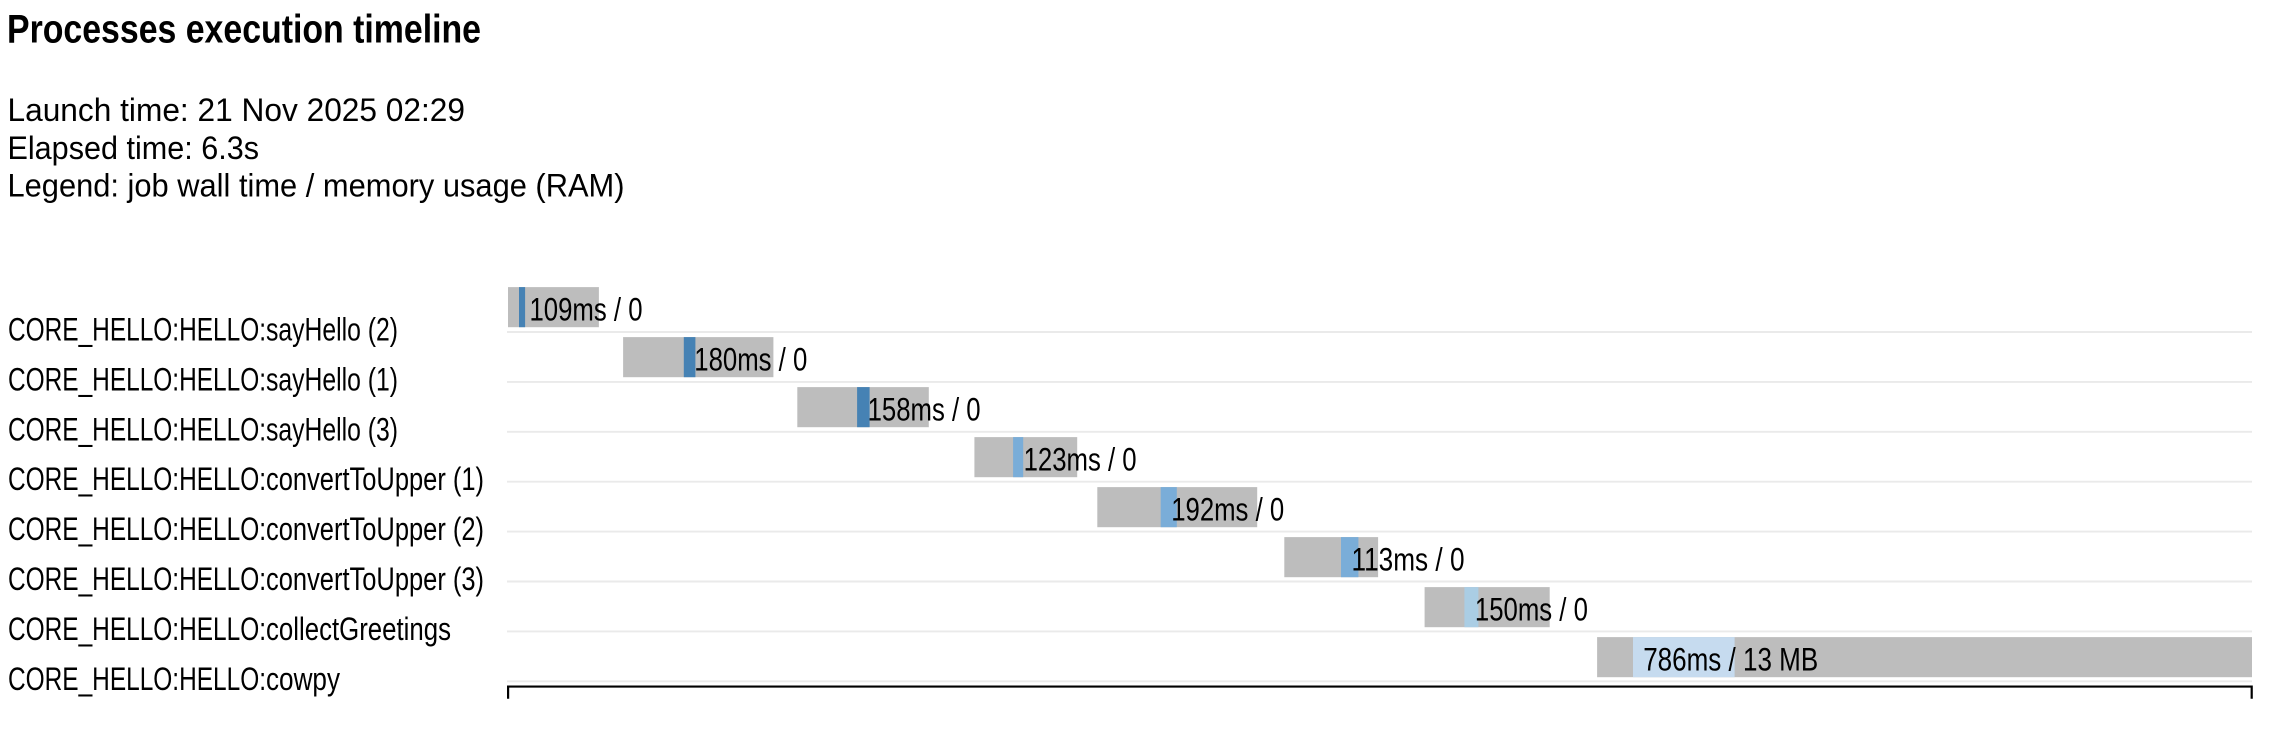 The width and height of the screenshot is (2284, 729). Describe the element at coordinates (229, 629) in the screenshot. I see `svg-text:CORE_HELLO:HELLO:collectGreeti: CORE_HELLO:HELLO:collectGreetings` at that location.